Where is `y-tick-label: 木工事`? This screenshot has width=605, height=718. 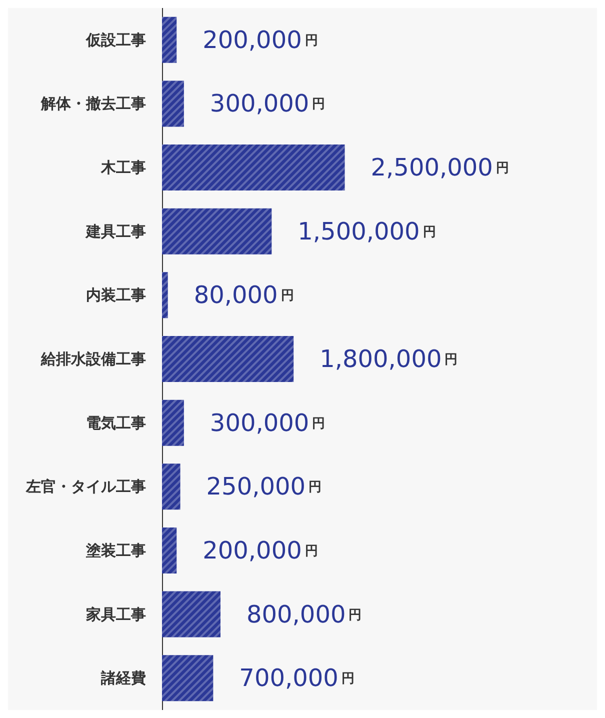 y-tick-label: 木工事 is located at coordinates (123, 167).